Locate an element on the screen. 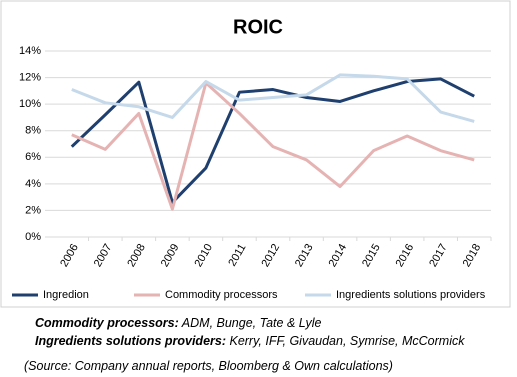  x-tick-label: 2013 is located at coordinates (304, 255).